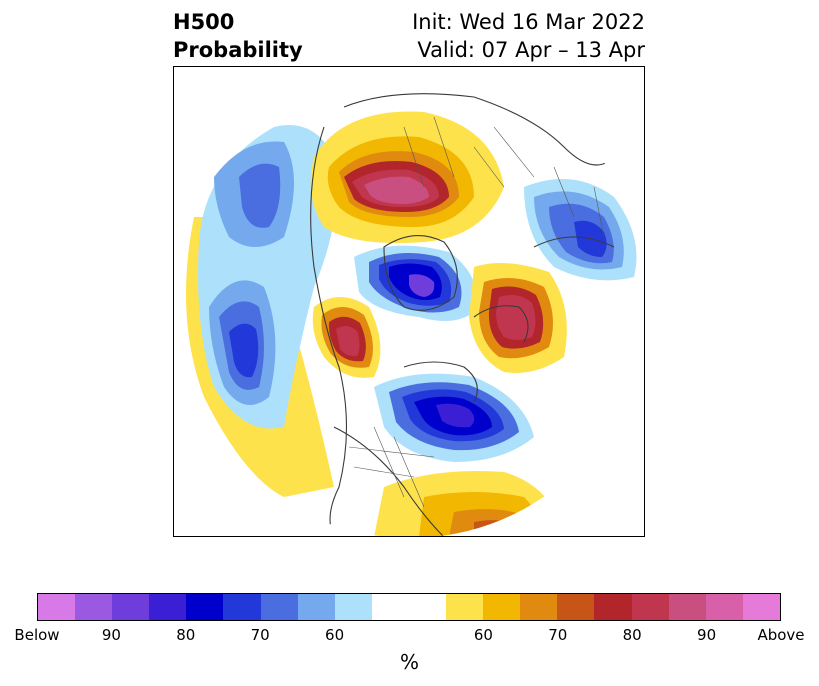  I want to click on title-variable: H500, so click(204, 22).